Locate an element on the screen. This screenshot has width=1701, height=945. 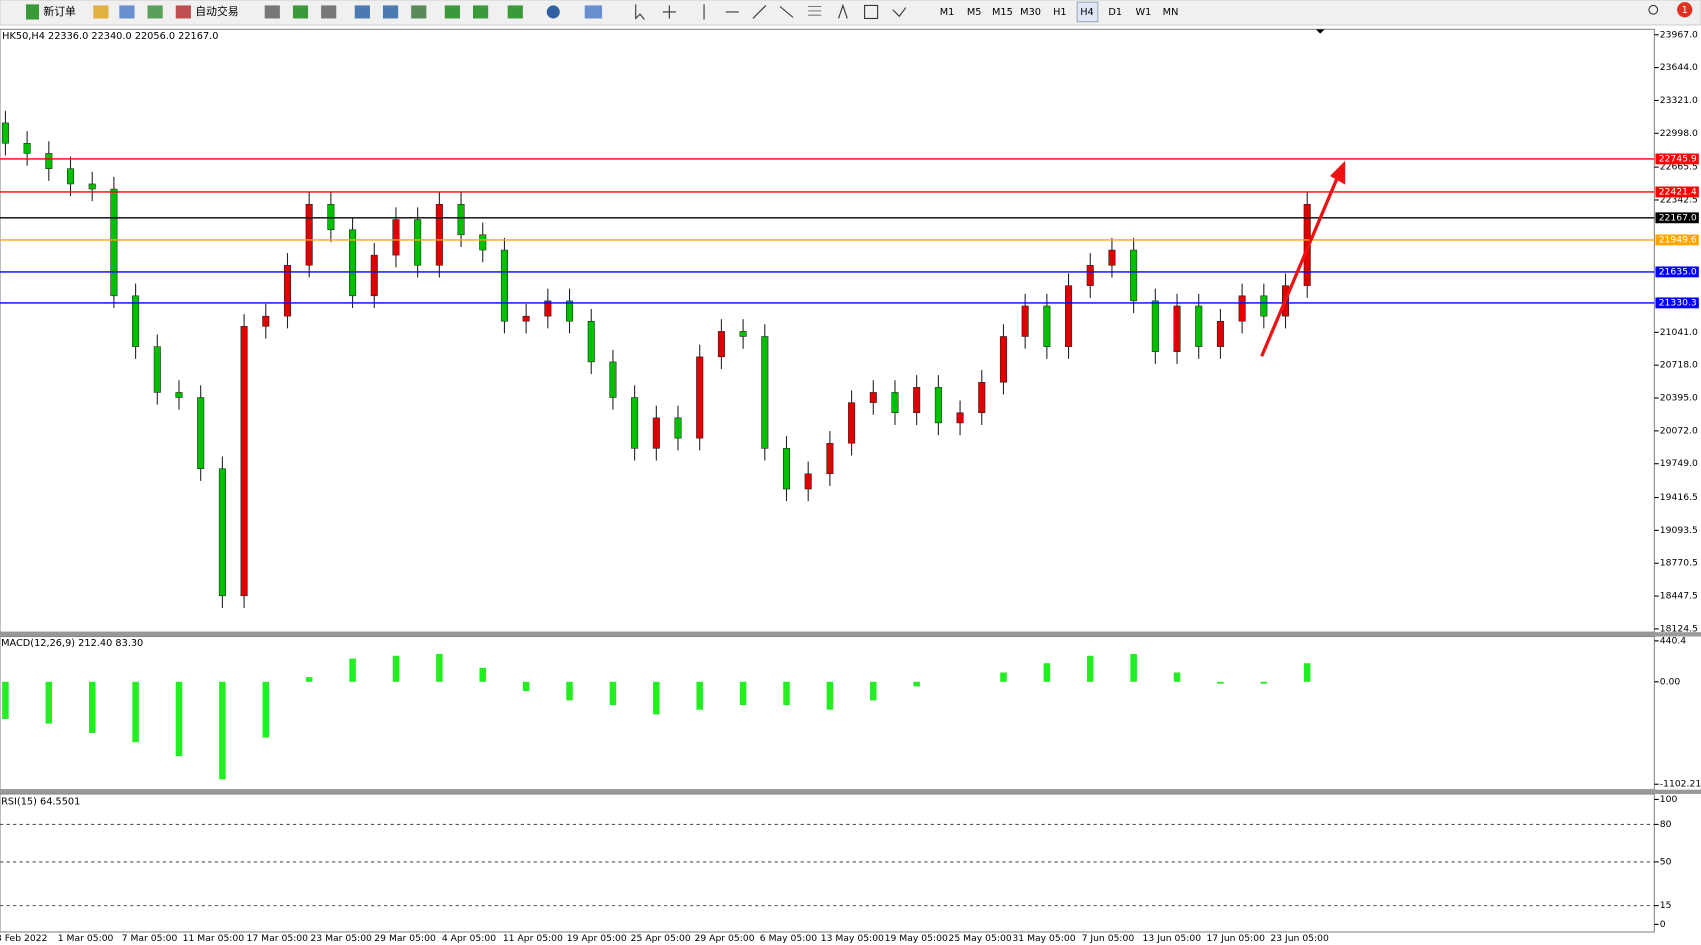
periods is located at coordinates (553, 12).